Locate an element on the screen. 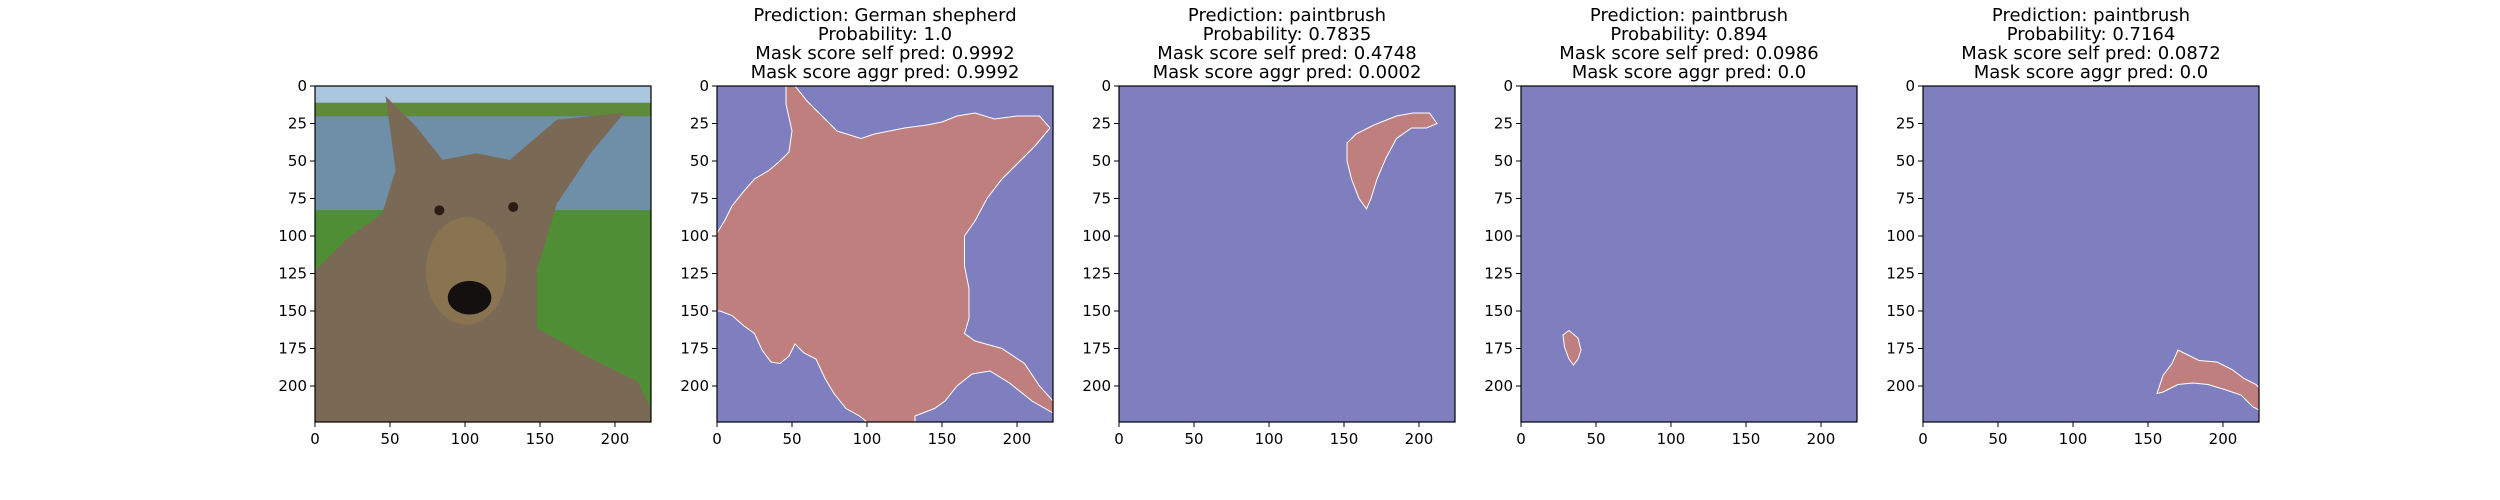 The image size is (2500, 500). title-line: Mask score self pred: 0.4748 is located at coordinates (1287, 53).